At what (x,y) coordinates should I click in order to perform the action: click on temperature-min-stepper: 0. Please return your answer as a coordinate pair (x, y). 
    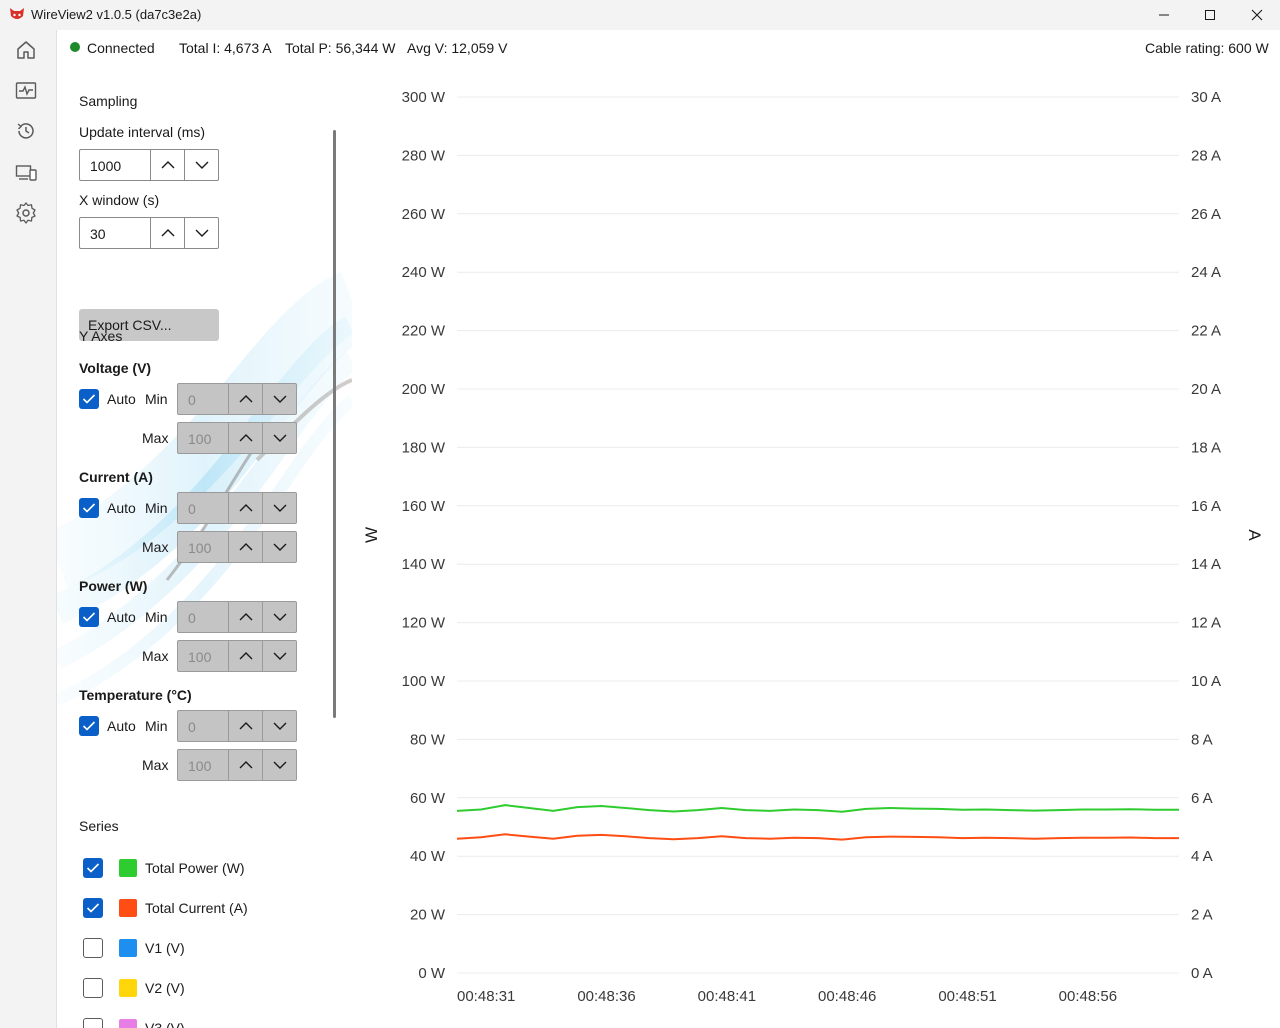
    Looking at the image, I should click on (237, 726).